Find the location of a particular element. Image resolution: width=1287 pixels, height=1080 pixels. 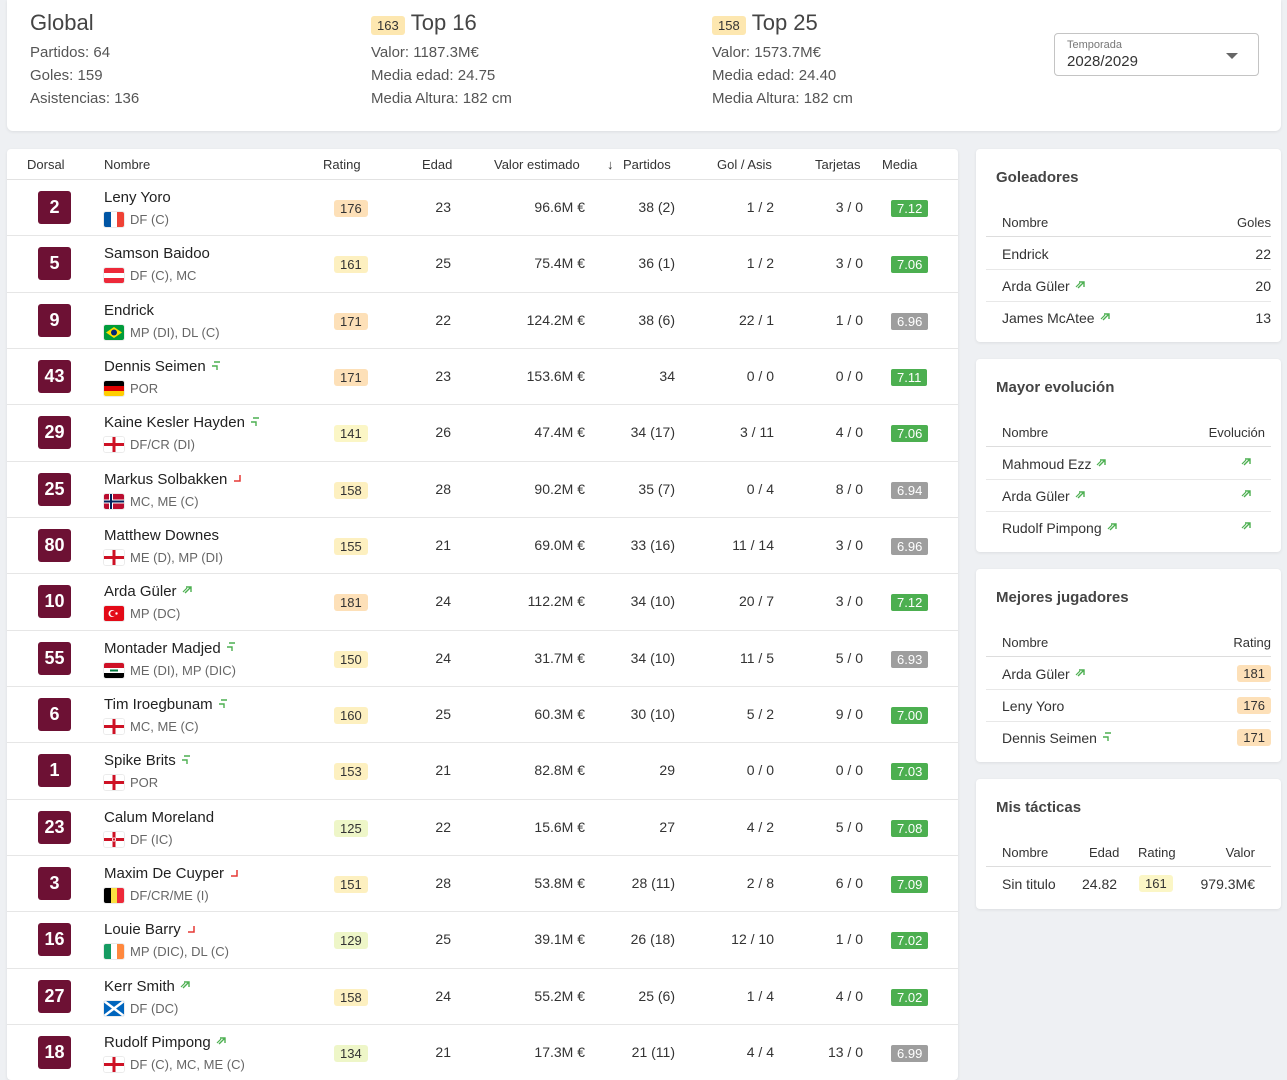

evolucion-row: Mahmoud Ezz is located at coordinates (1128, 464).